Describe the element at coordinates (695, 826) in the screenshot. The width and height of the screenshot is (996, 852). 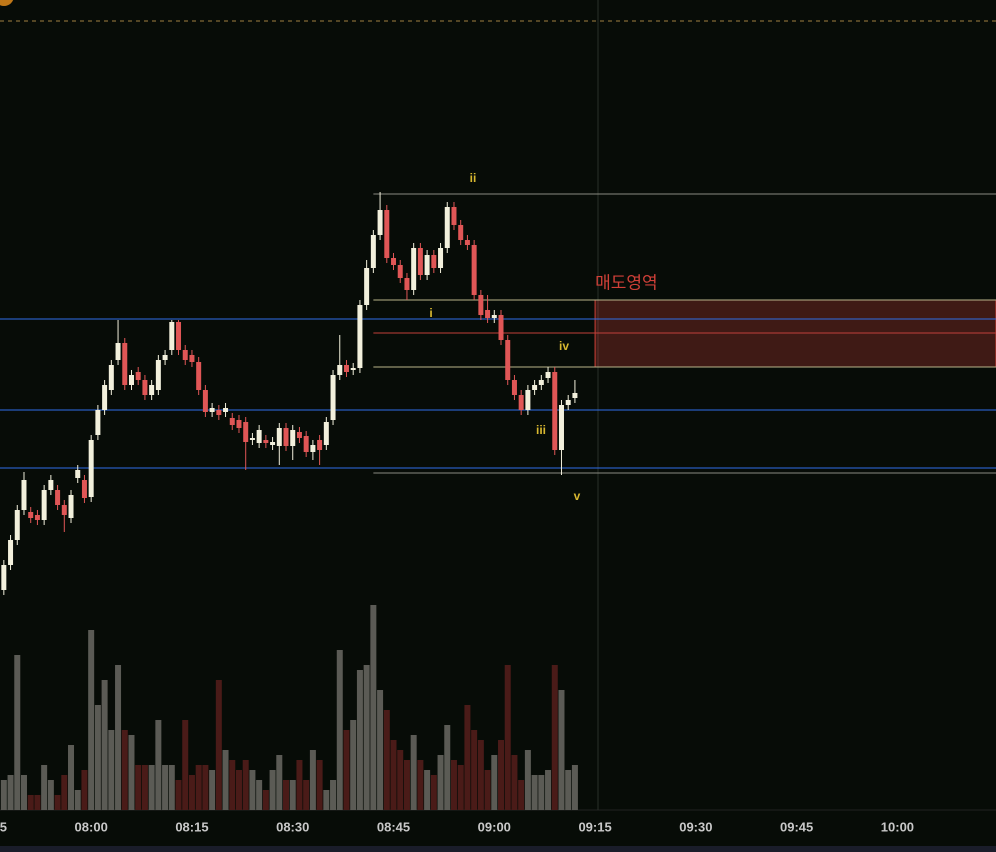
I see `x-tick-label: 09:30` at that location.